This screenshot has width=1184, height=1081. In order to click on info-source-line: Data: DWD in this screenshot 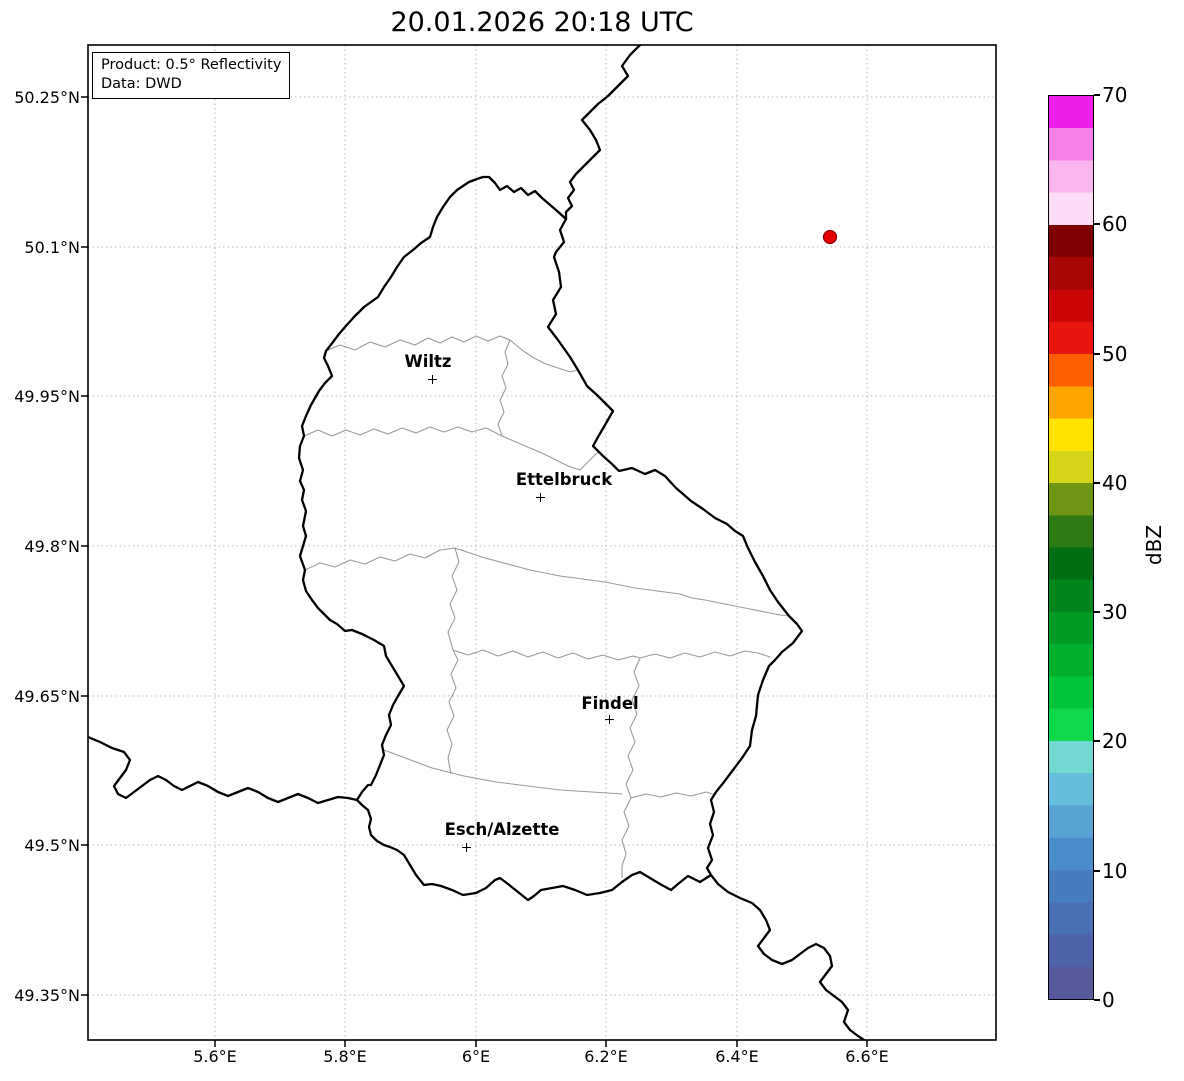, I will do `click(141, 84)`.